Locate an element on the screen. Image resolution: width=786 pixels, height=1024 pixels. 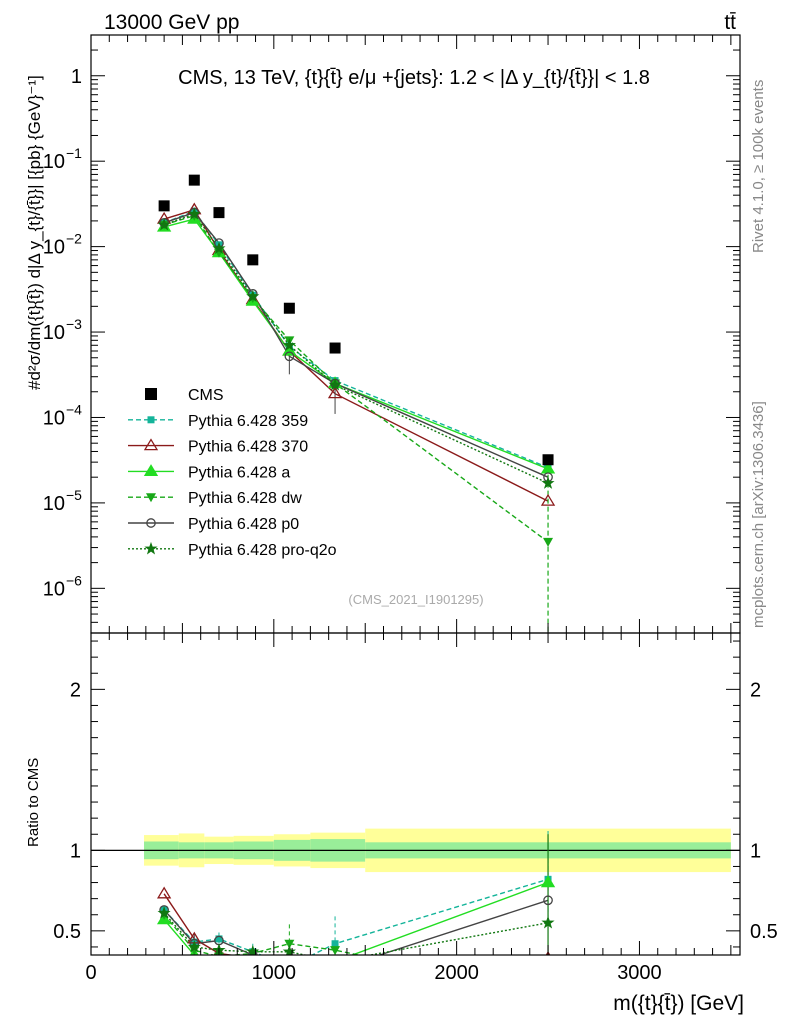
ratio-y-tick-label: 0.5 is located at coordinates (67, 932).